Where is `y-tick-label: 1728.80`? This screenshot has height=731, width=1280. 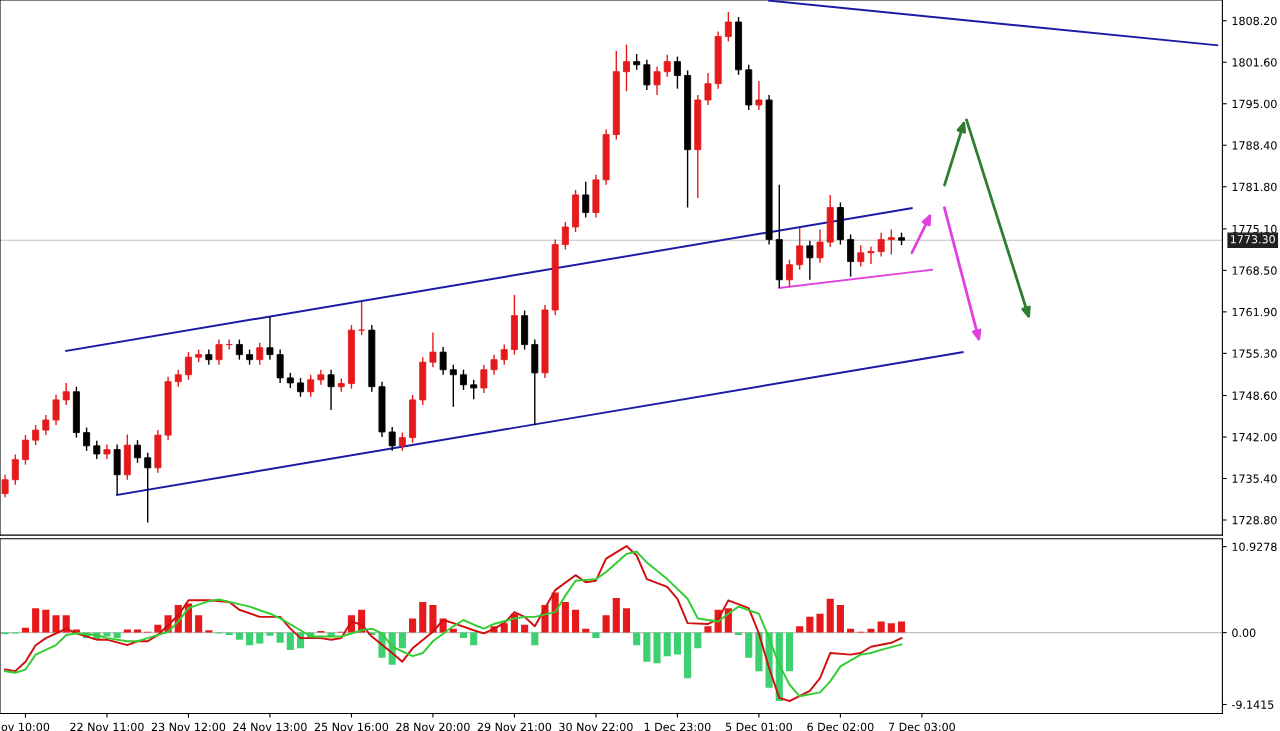
y-tick-label: 1728.80 is located at coordinates (1254, 520).